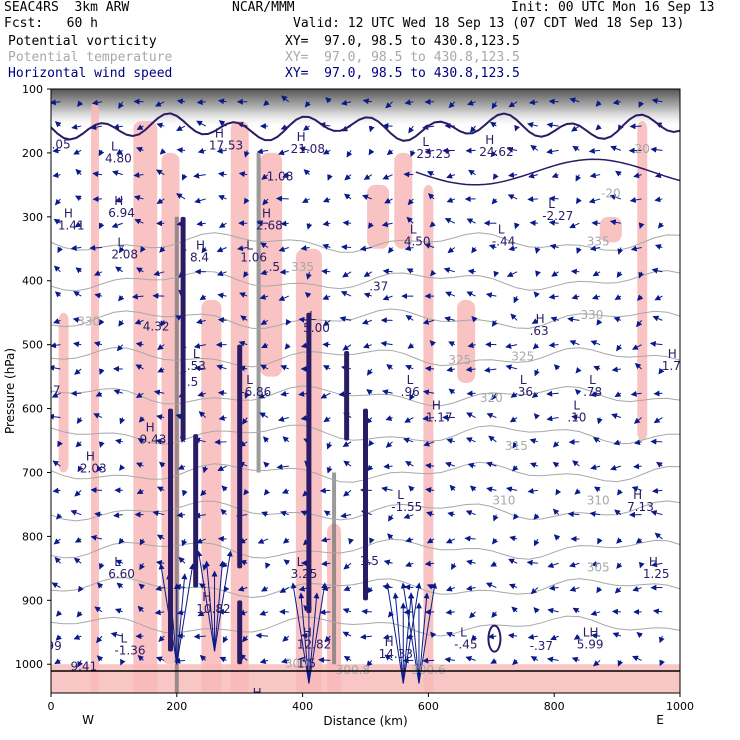  What do you see at coordinates (656, 574) in the screenshot?
I see `pv-extremum-value: 1.25` at bounding box center [656, 574].